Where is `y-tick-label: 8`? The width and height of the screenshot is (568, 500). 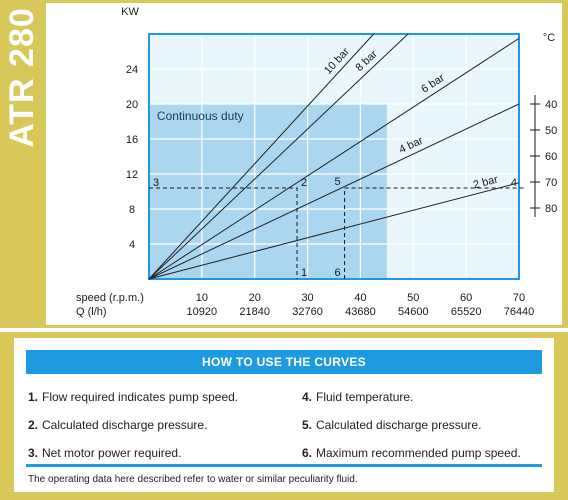 y-tick-label: 8 is located at coordinates (132, 210).